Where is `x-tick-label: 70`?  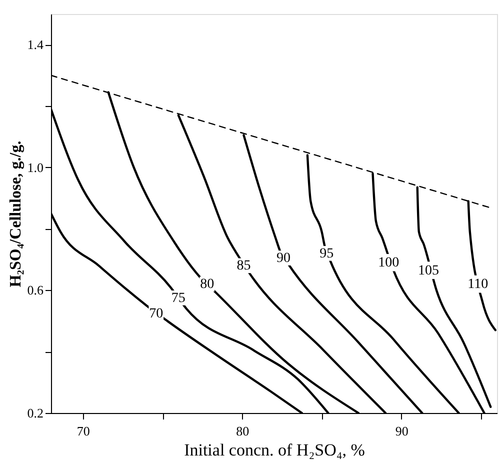 x-tick-label: 70 is located at coordinates (83, 431).